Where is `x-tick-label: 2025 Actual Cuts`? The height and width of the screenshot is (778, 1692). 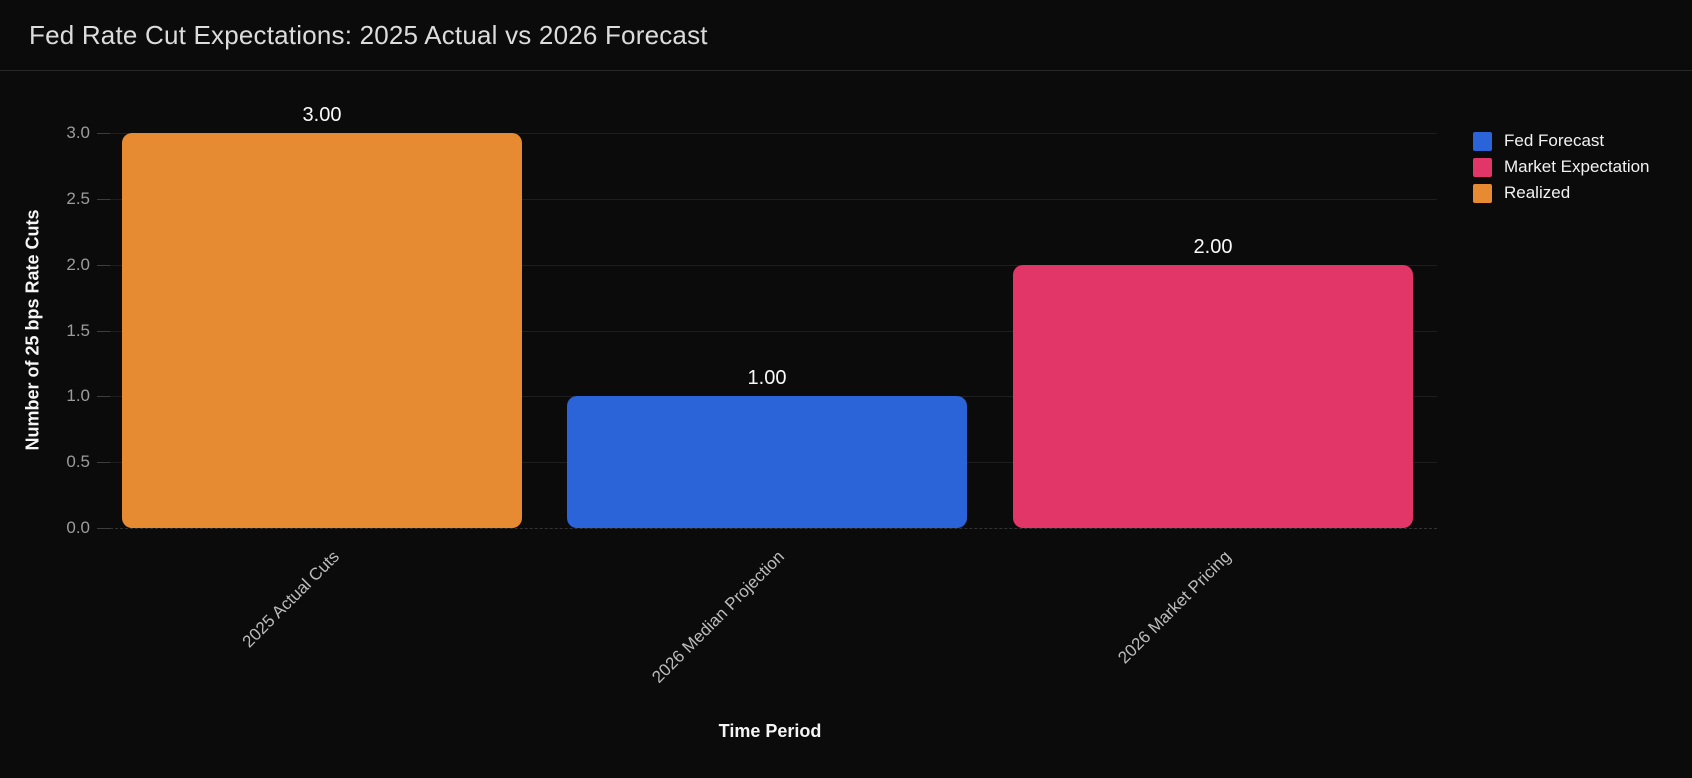
x-tick-label: 2025 Actual Cuts is located at coordinates (291, 599).